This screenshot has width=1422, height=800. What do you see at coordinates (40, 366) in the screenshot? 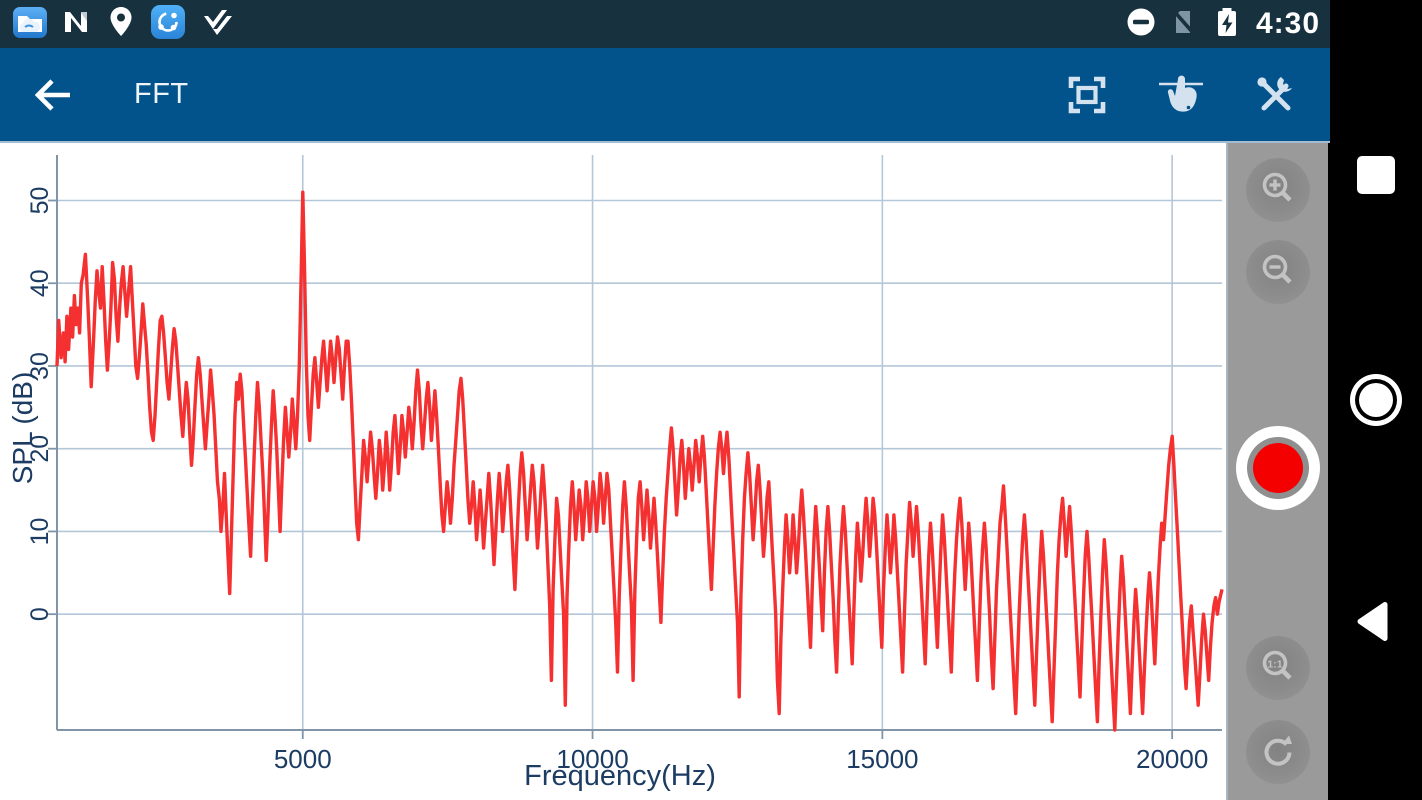
I see `svg-text: 30` at bounding box center [40, 366].